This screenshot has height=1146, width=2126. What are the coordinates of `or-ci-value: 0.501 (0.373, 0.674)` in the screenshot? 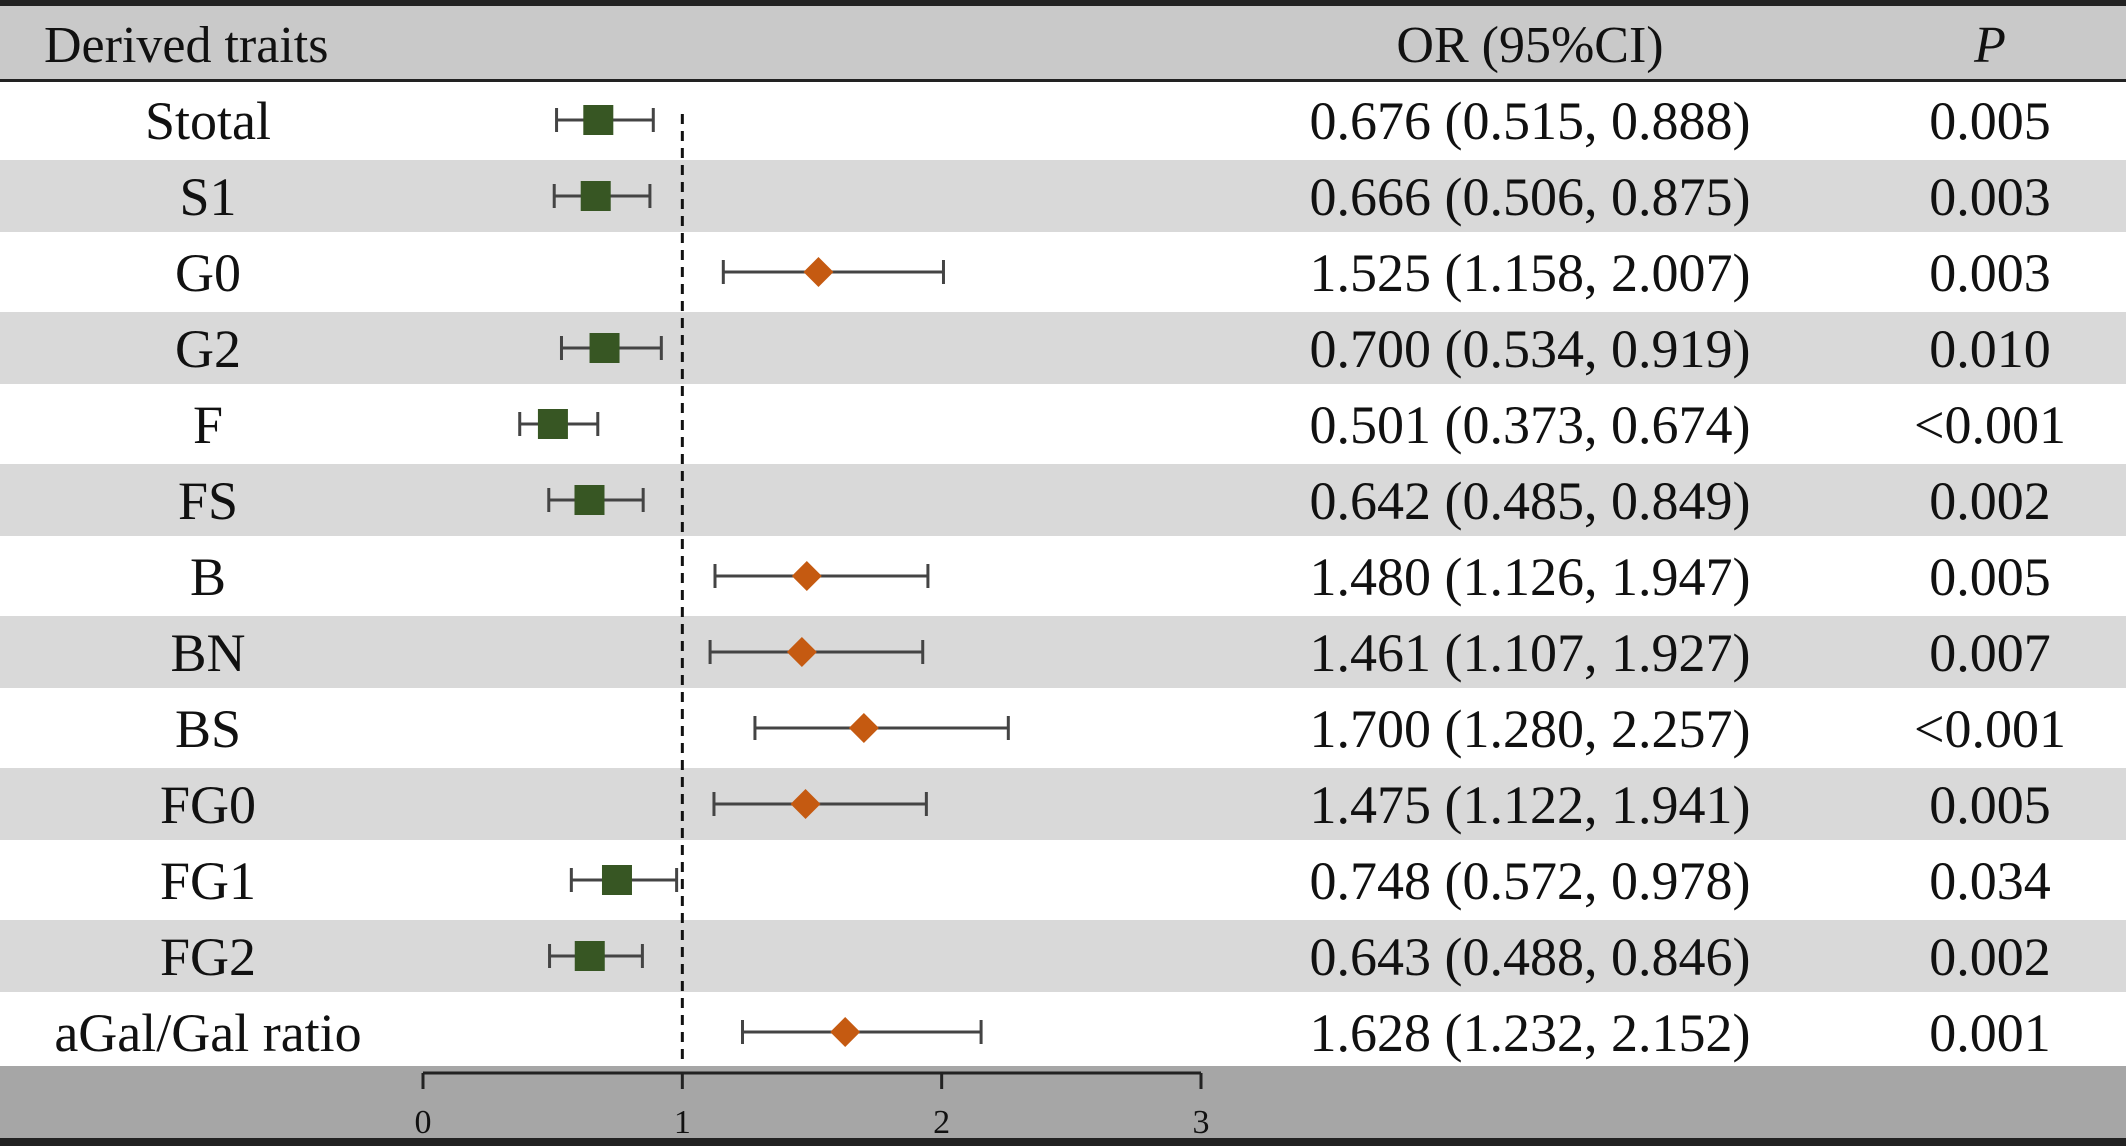 It's located at (1530, 425).